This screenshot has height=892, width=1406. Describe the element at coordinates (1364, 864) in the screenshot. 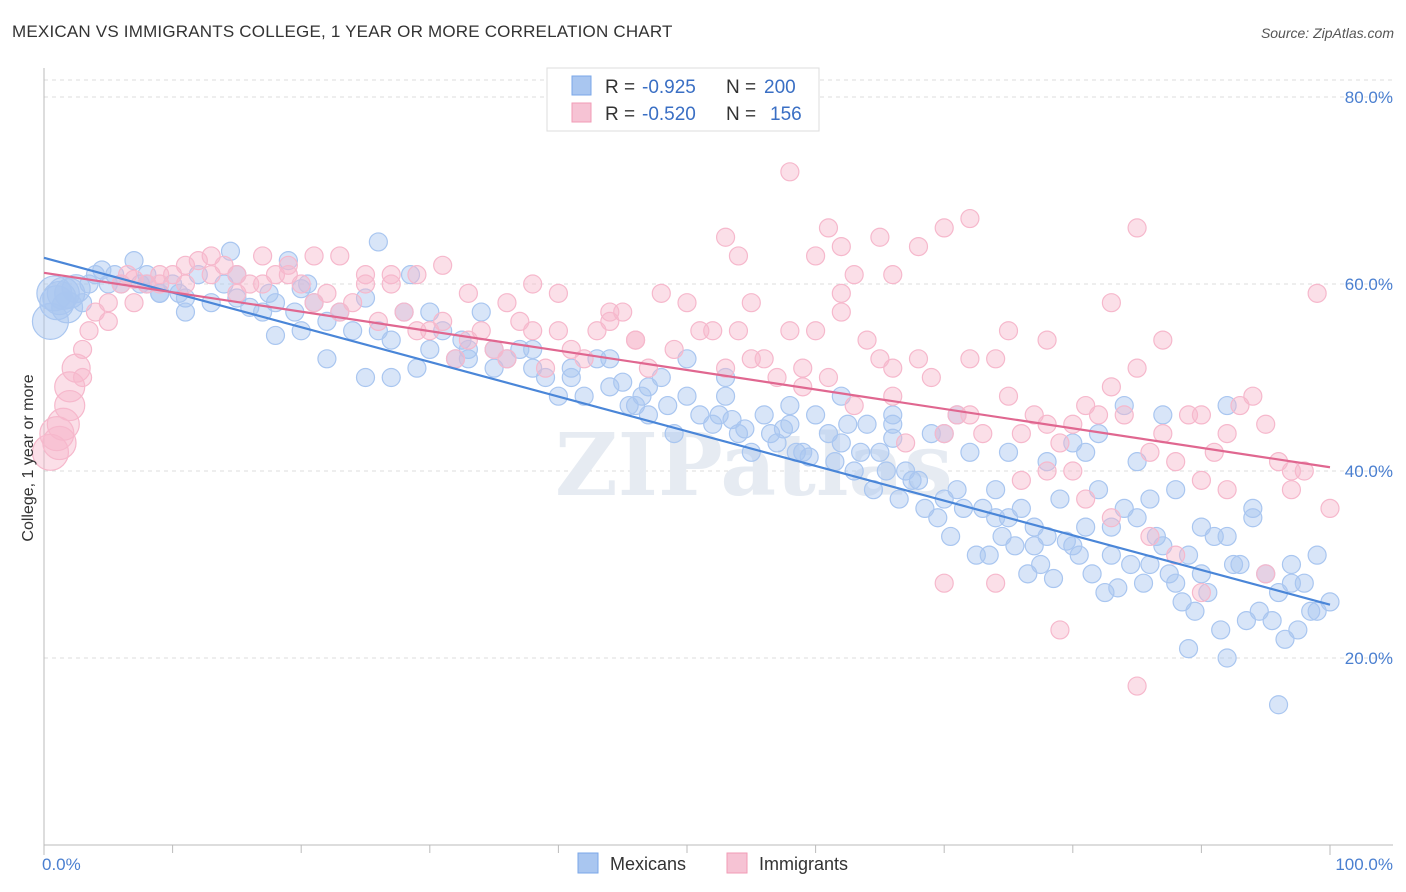

I see `x-tick-label-max: 100.0%` at that location.